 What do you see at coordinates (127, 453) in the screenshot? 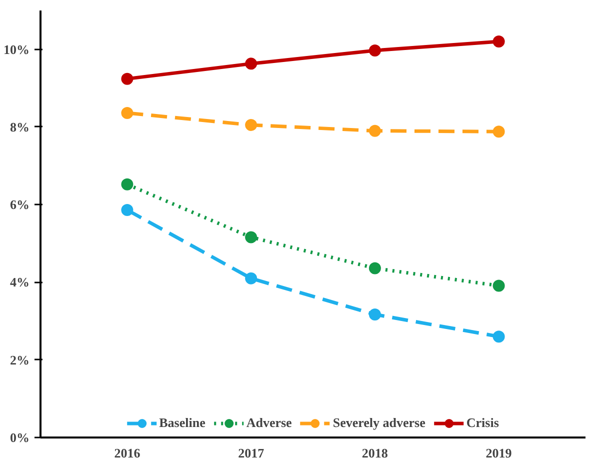
I see `x-tick-label: 2016` at bounding box center [127, 453].